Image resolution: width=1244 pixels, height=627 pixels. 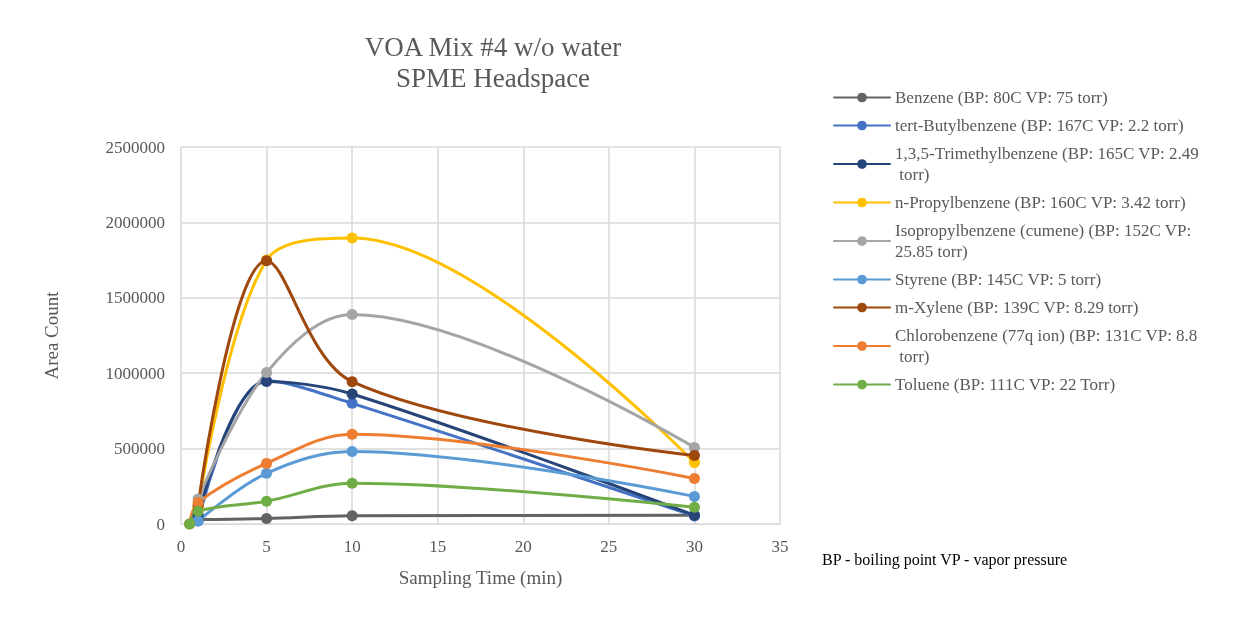 I want to click on y-tick-label: 2000000, so click(x=135, y=222).